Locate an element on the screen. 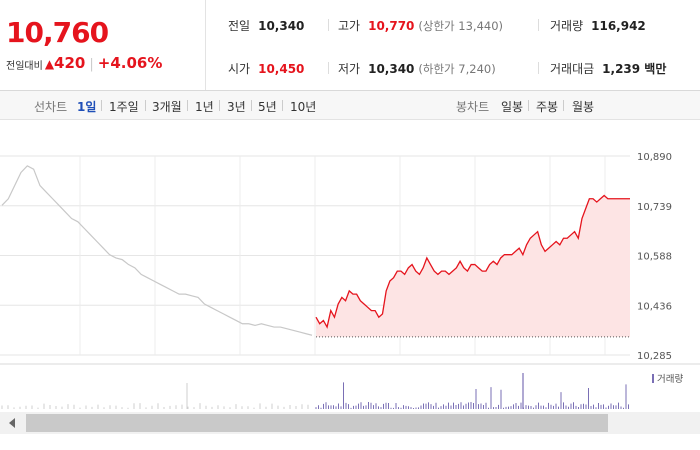 This screenshot has height=450, width=700. prev-close-label: 전일 is located at coordinates (239, 26).